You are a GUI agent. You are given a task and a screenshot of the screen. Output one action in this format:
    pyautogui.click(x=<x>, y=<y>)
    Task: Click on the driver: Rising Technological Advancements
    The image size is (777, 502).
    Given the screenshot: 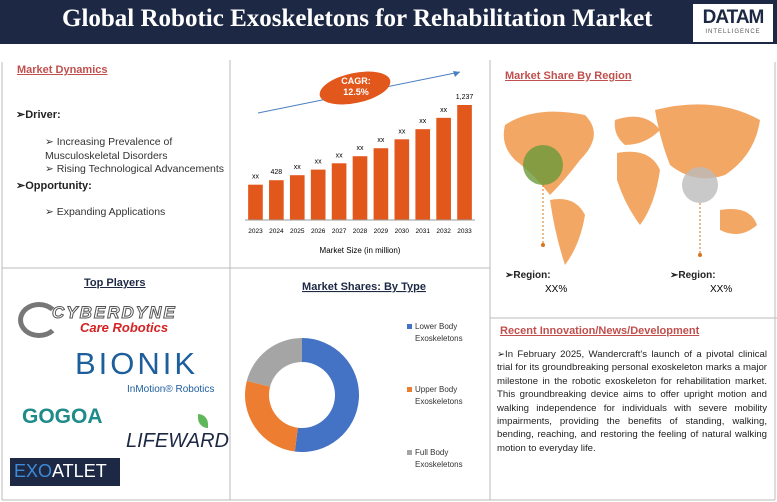 What is the action you would take?
    pyautogui.click(x=137, y=169)
    